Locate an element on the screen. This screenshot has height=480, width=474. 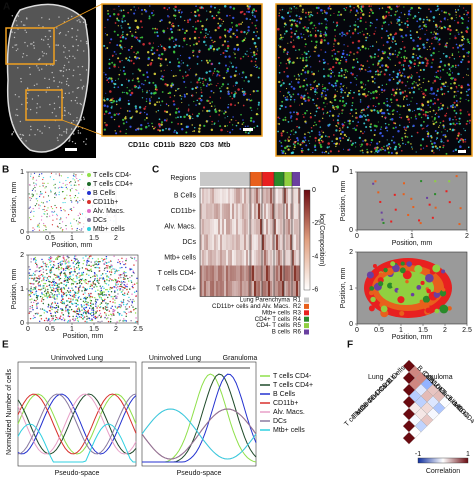
y-axis-label: Normalized Number of cells is located at coordinates (9, 412).